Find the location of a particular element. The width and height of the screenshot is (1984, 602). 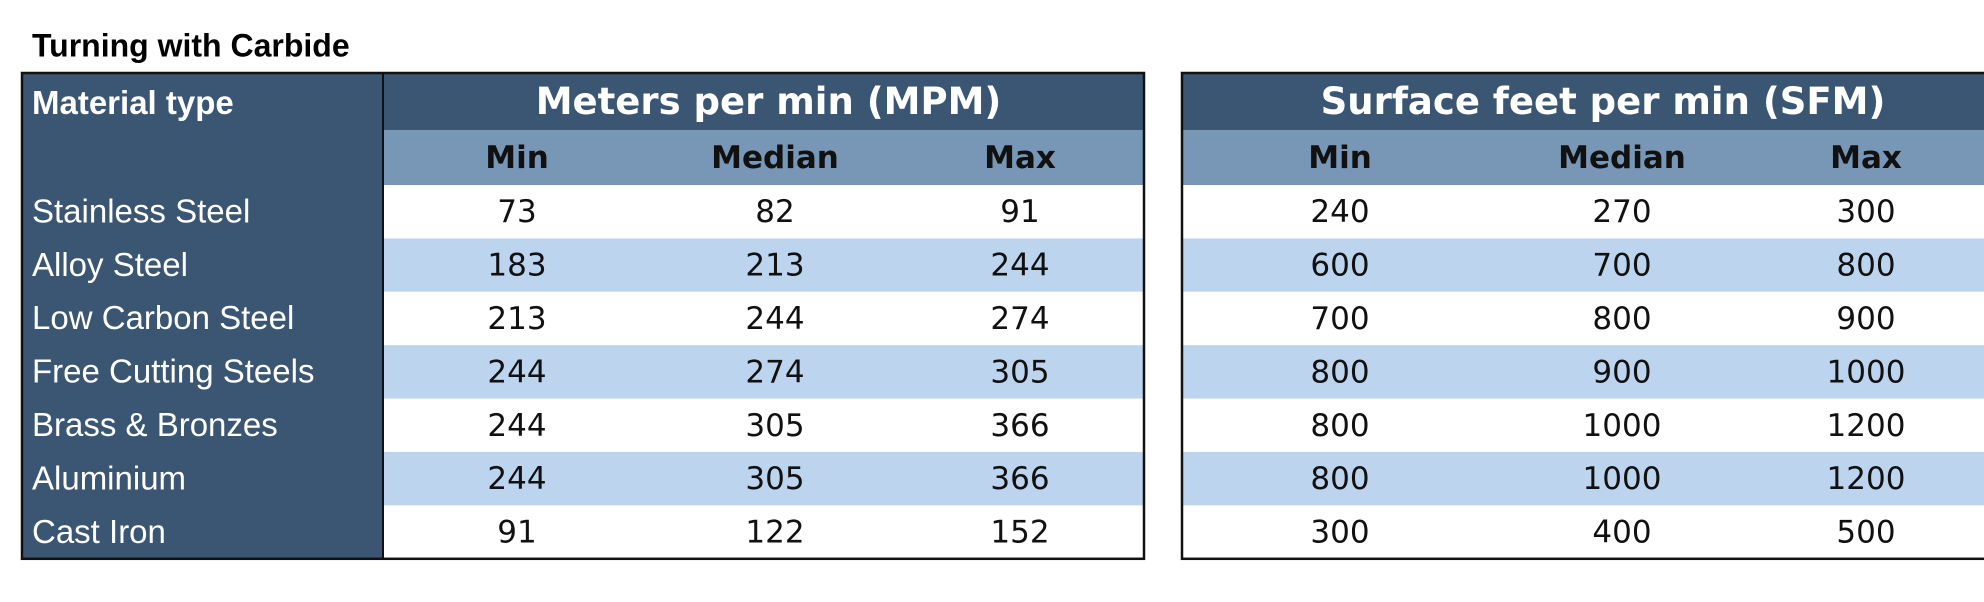

material-name: Low Carbon Steel is located at coordinates (163, 317).